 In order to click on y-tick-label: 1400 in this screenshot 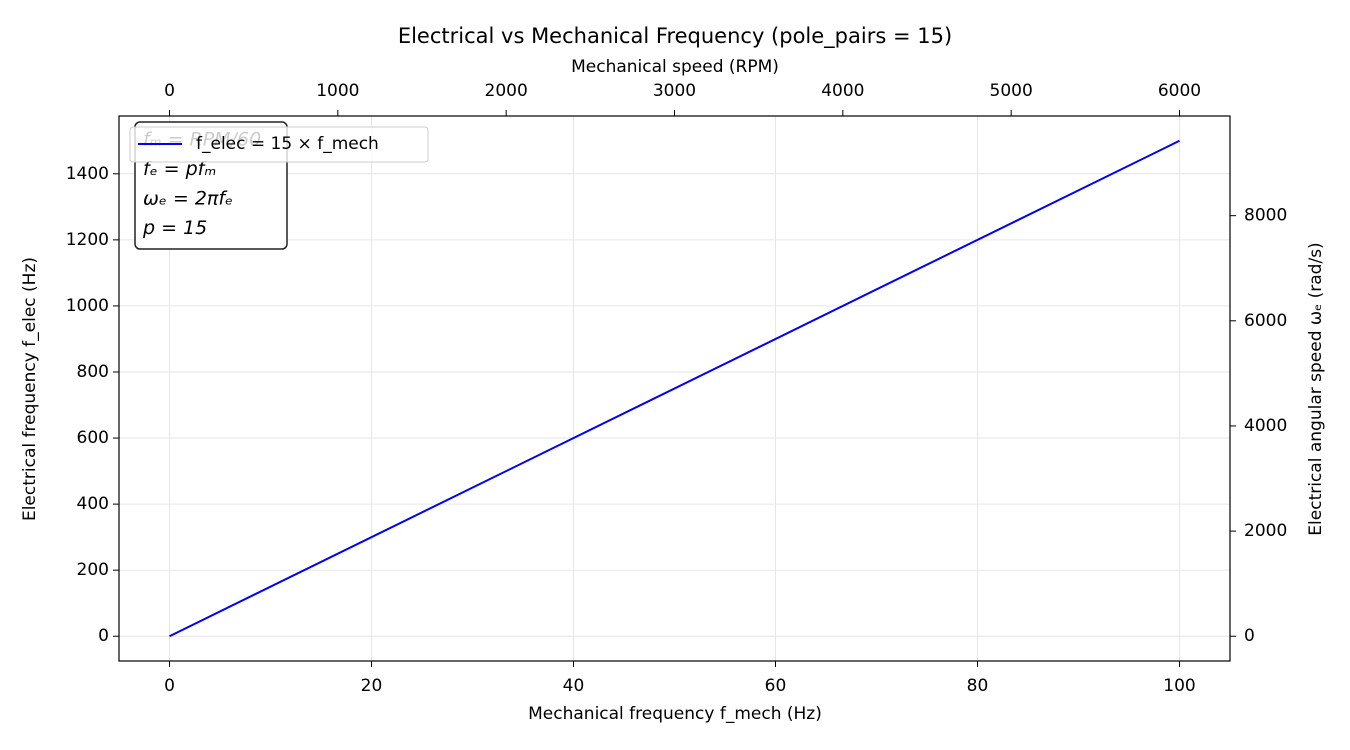, I will do `click(87, 174)`.